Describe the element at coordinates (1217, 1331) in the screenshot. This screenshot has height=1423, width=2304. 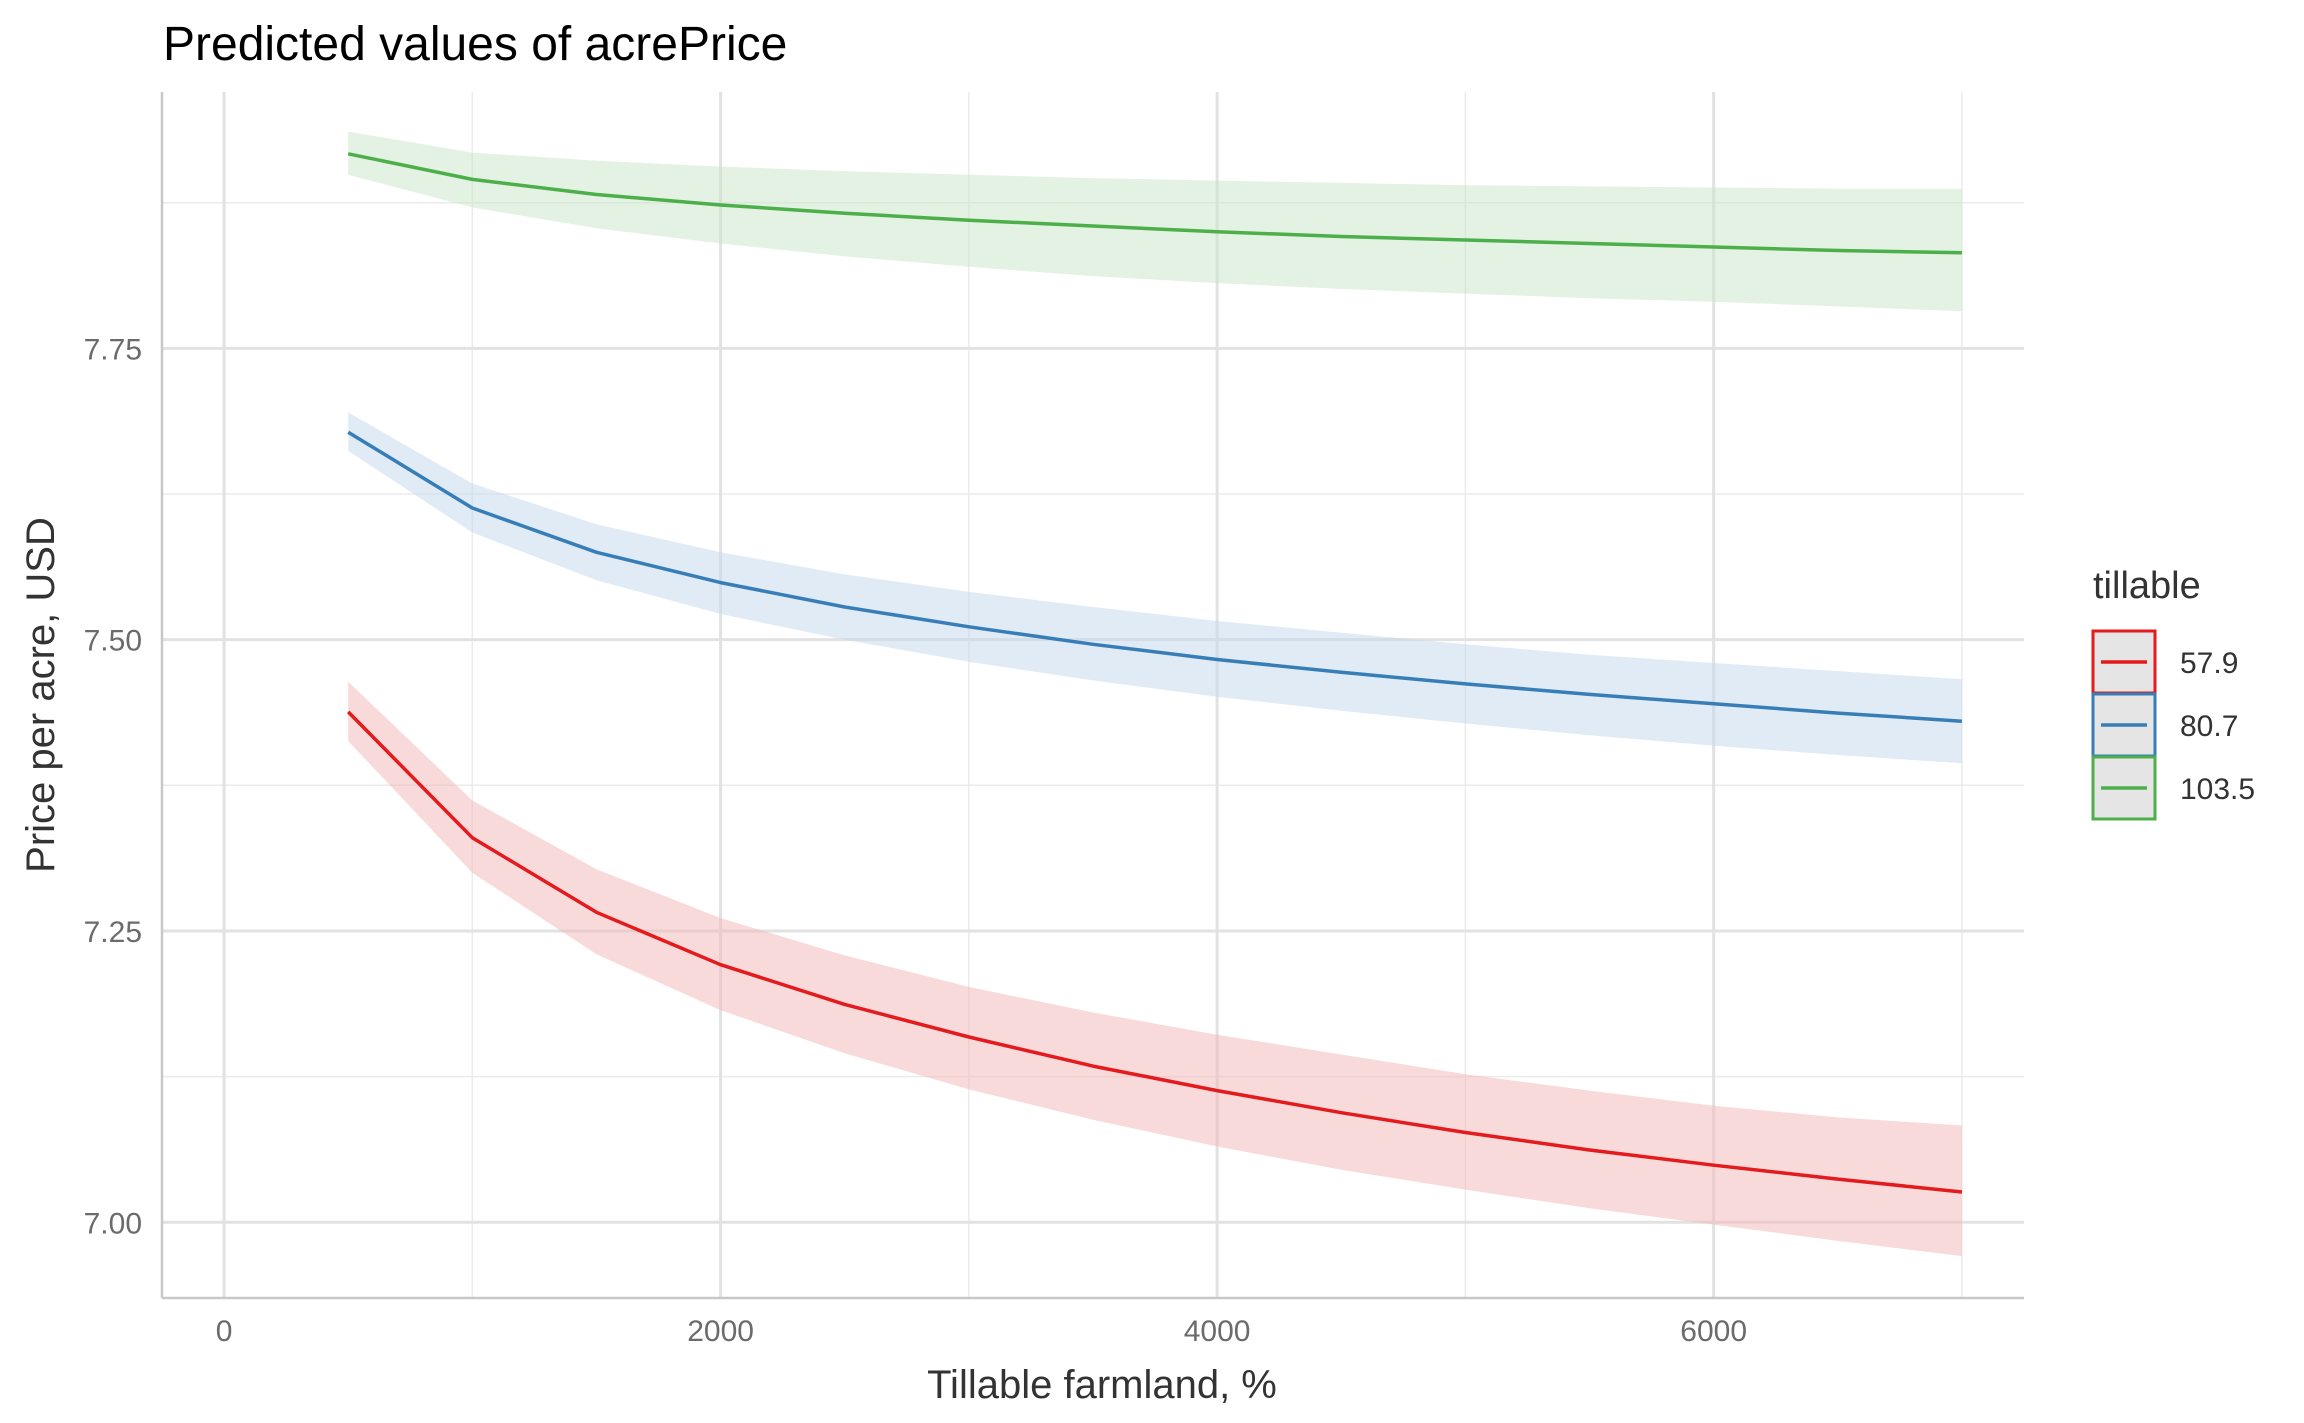
I see `x-tick-label: 4000` at that location.